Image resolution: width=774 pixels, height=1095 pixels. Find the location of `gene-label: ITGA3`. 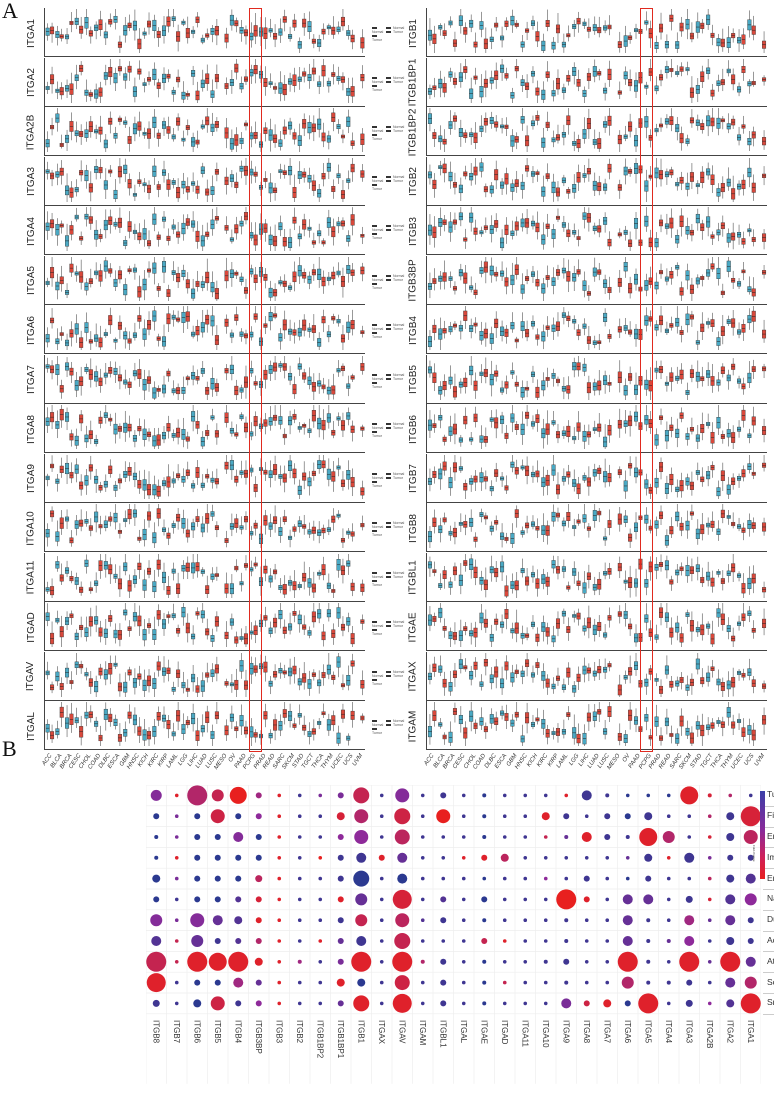

gene-label: ITGA3 is located at coordinates (689, 1031).